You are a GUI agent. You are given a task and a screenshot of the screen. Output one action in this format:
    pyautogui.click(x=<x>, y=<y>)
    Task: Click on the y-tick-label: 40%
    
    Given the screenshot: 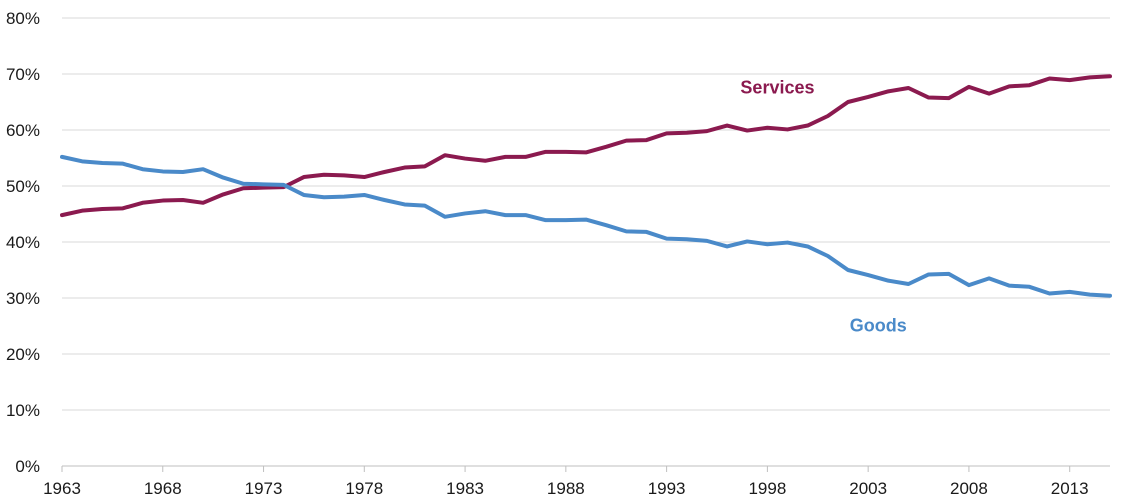 What is the action you would take?
    pyautogui.click(x=23, y=242)
    